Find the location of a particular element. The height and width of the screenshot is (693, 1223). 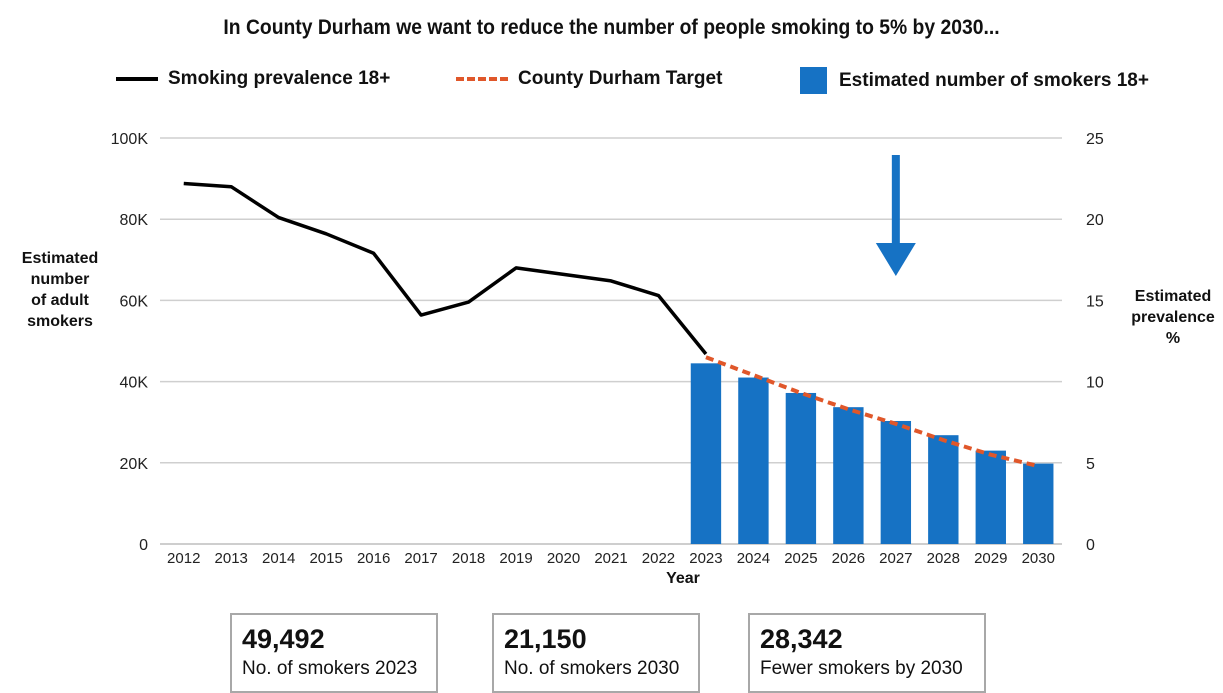

x-tick-label: 2023 is located at coordinates (705, 558).